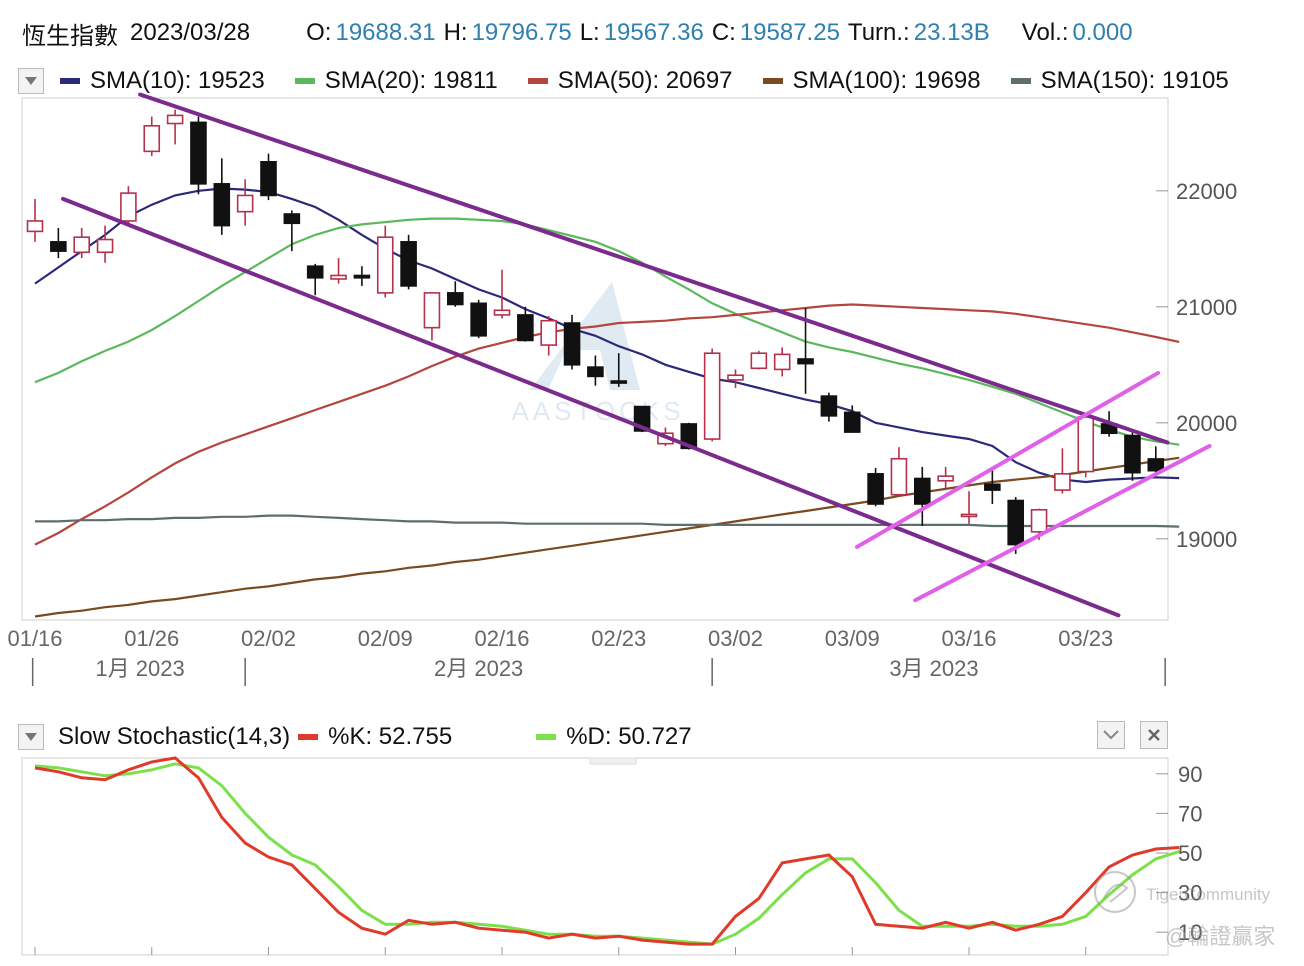 The height and width of the screenshot is (966, 1304). I want to click on stochastic-menu-button, so click(31, 737).